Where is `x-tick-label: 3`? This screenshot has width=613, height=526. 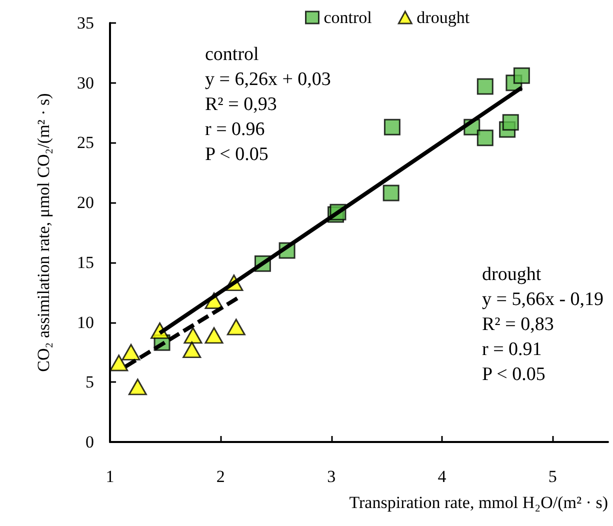 x-tick-label: 3 is located at coordinates (331, 476).